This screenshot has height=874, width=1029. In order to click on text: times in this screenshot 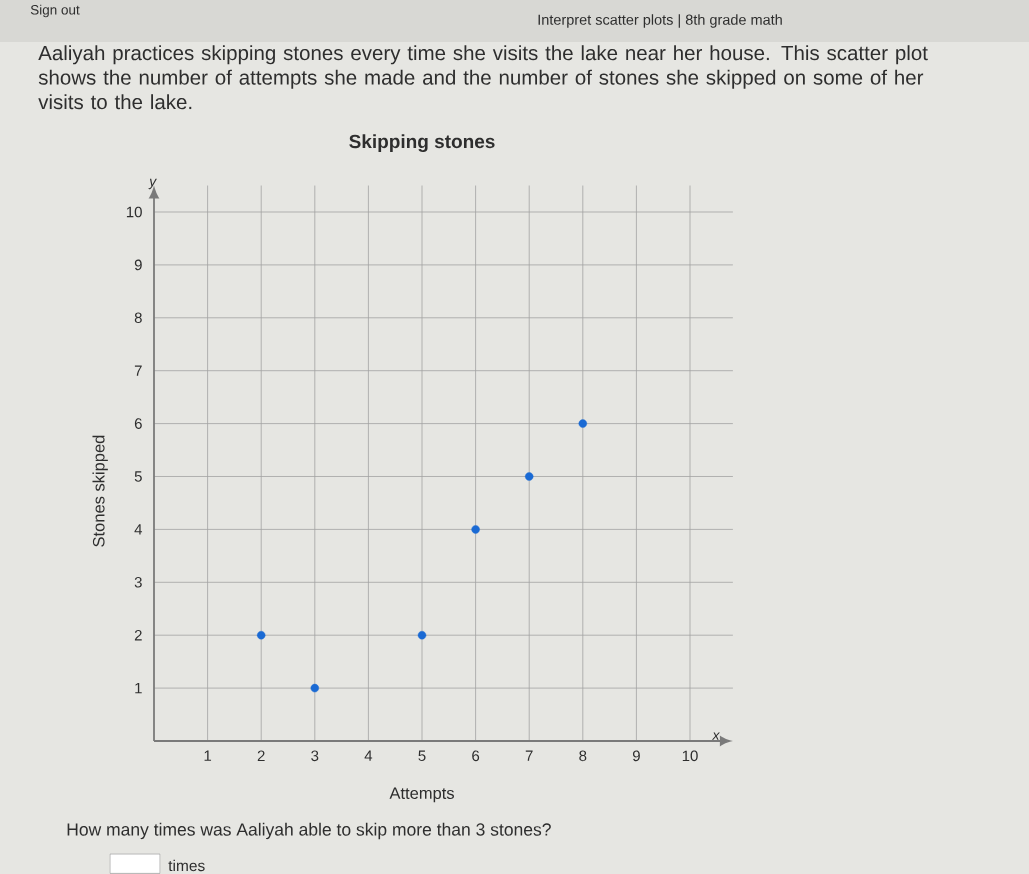, I will do `click(186, 865)`.